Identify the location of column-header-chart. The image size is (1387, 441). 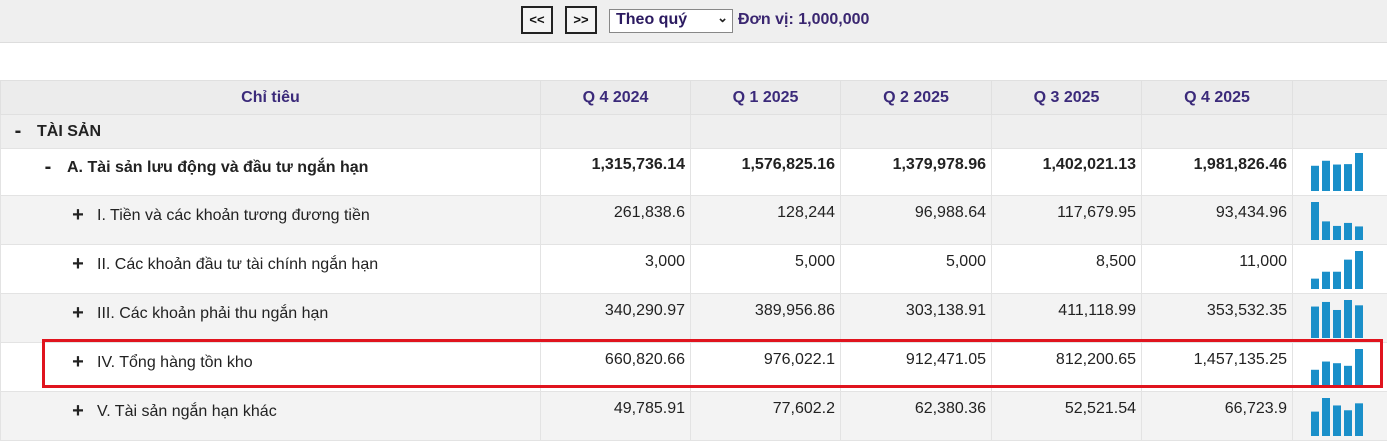
(1339, 97).